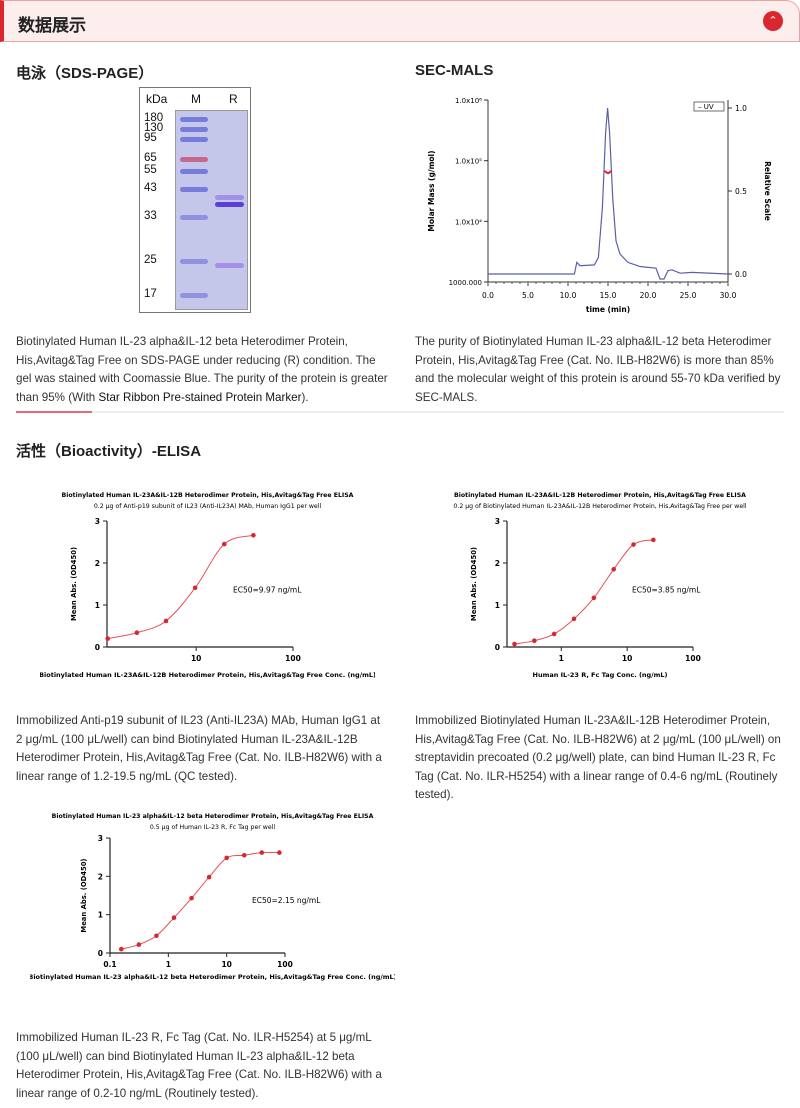 The height and width of the screenshot is (1108, 800). I want to click on ec50-annotation: EC50=9.97 ng/mL, so click(267, 589).